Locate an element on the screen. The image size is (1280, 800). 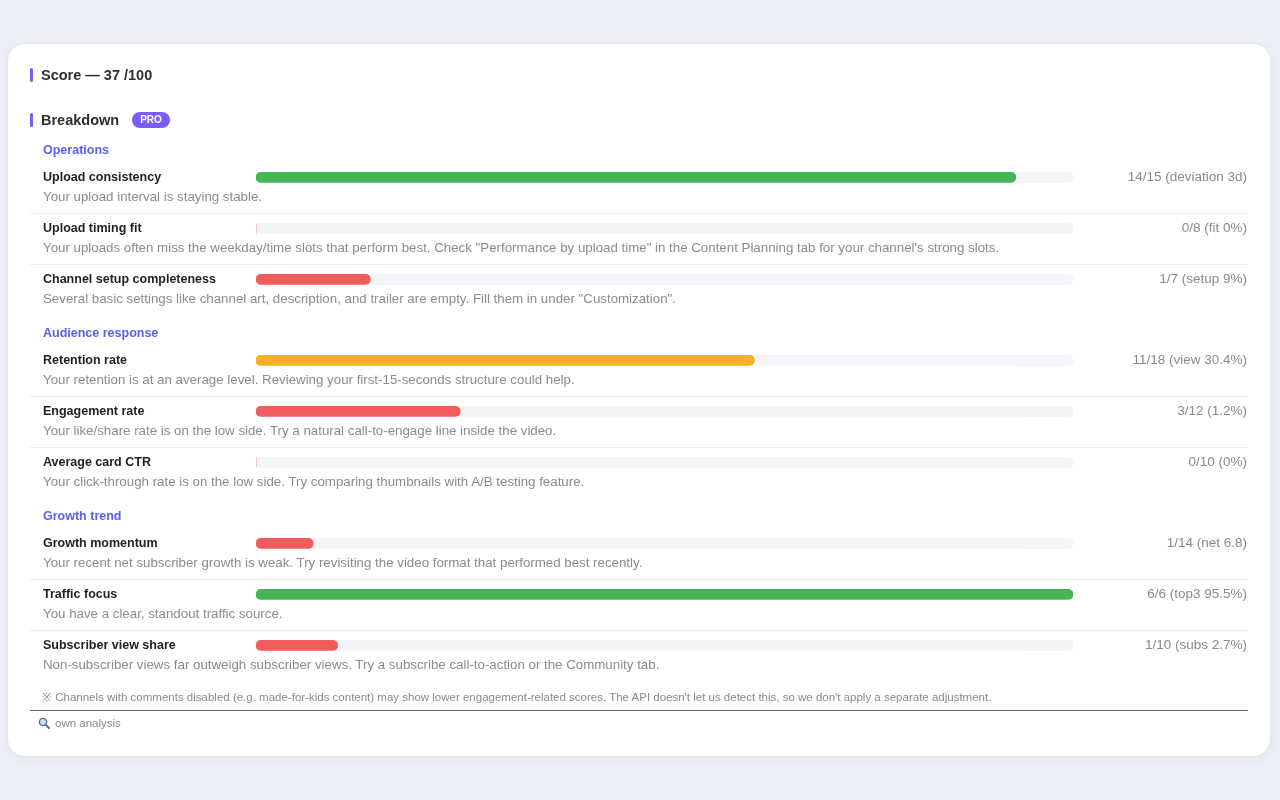
text: 1/7 (setup 9%) is located at coordinates (1203, 279).